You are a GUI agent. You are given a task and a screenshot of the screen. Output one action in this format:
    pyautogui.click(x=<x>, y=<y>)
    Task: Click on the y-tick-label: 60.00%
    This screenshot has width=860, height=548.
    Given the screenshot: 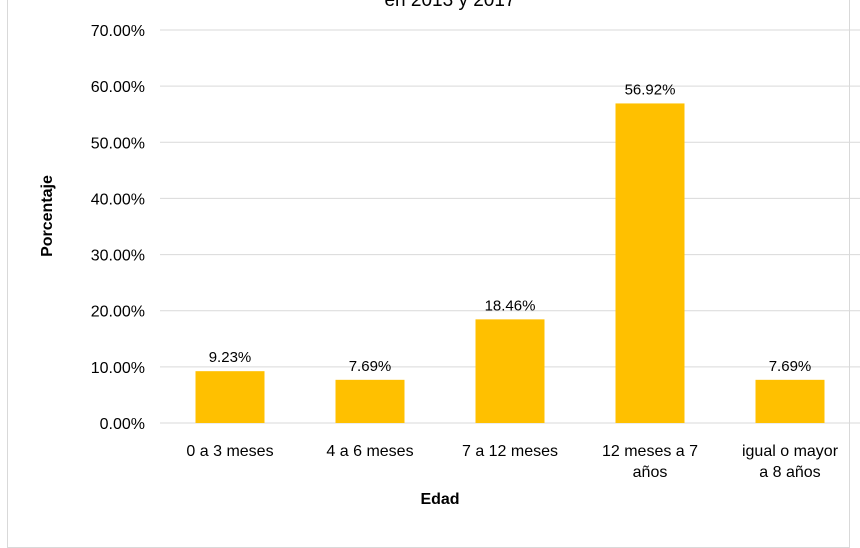 What is the action you would take?
    pyautogui.click(x=118, y=87)
    